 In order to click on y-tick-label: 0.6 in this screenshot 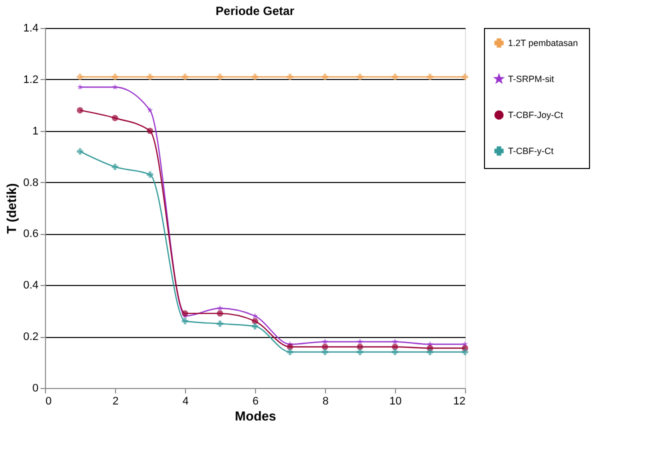, I will do `click(30, 234)`.